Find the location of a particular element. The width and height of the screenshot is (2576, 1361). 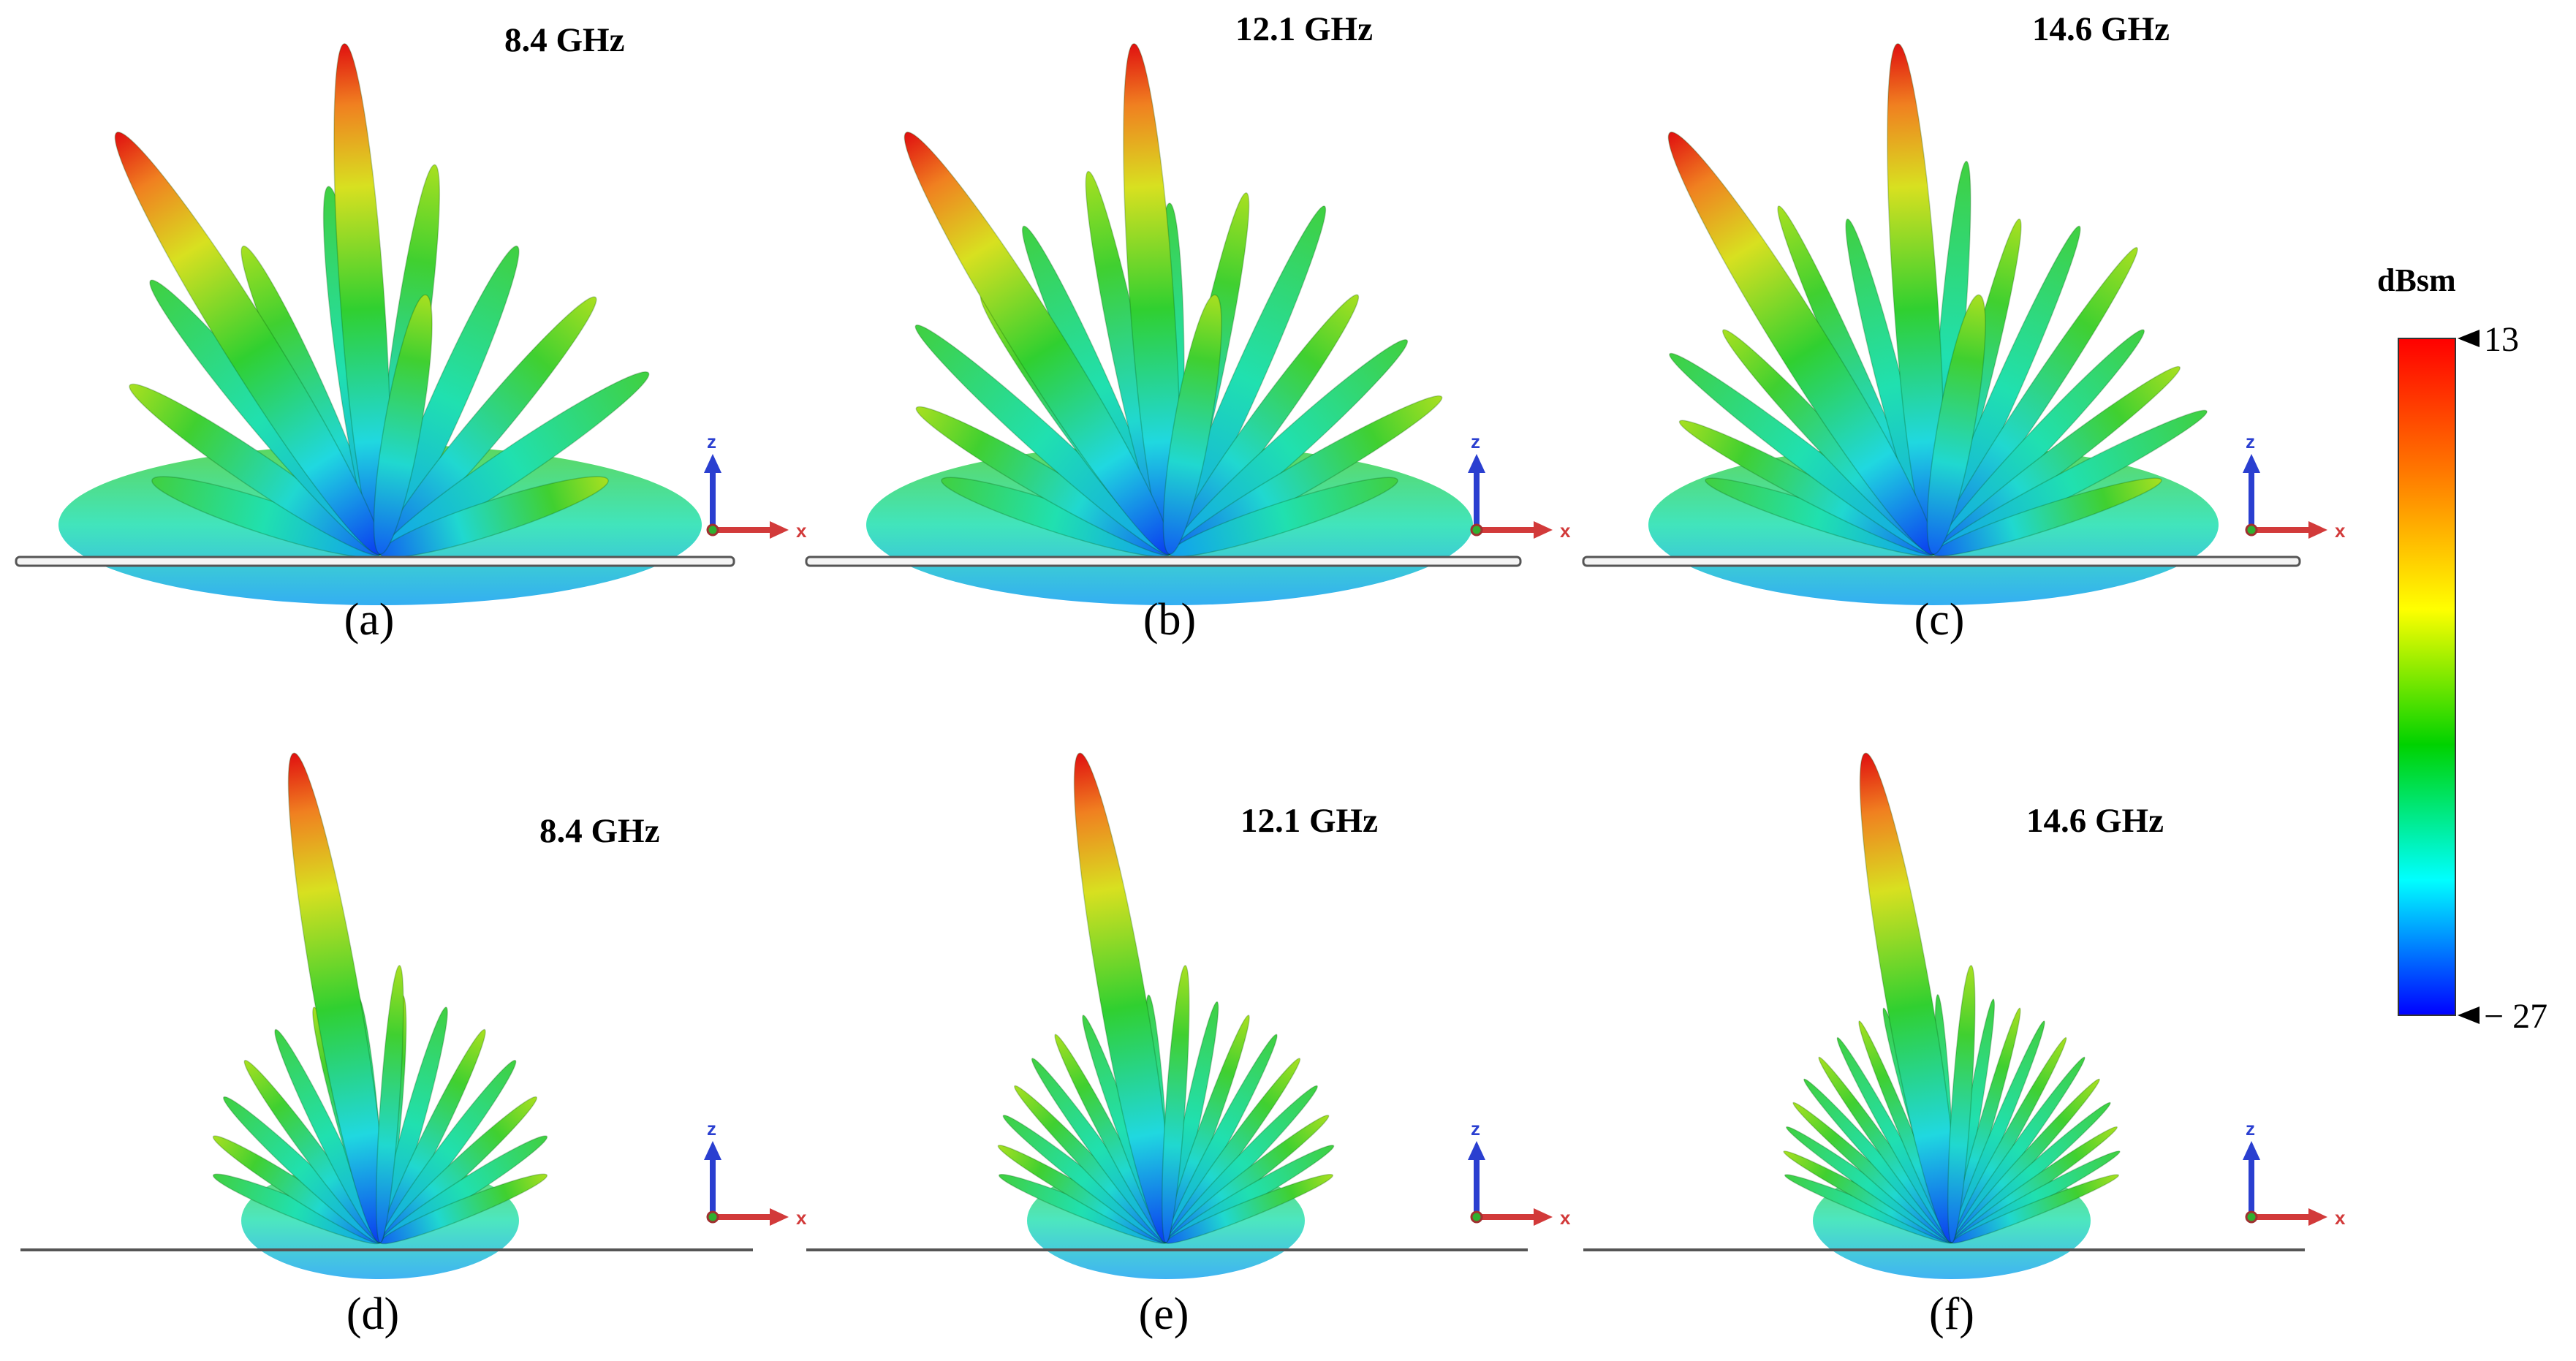

colorbar-title: dBsm is located at coordinates (2416, 280).